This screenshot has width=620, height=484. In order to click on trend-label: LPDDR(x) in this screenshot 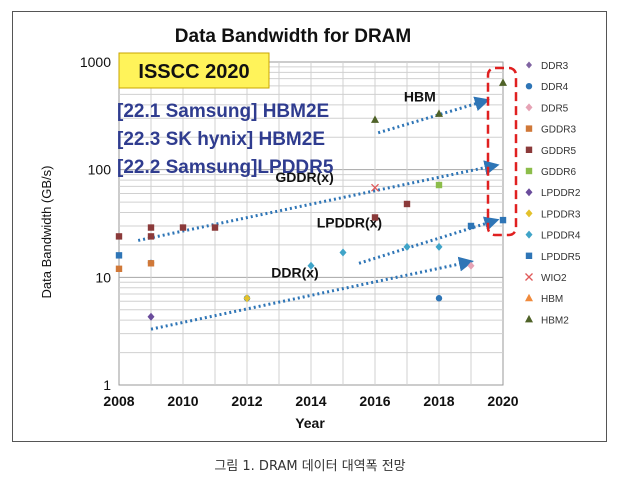, I will do `click(349, 223)`.